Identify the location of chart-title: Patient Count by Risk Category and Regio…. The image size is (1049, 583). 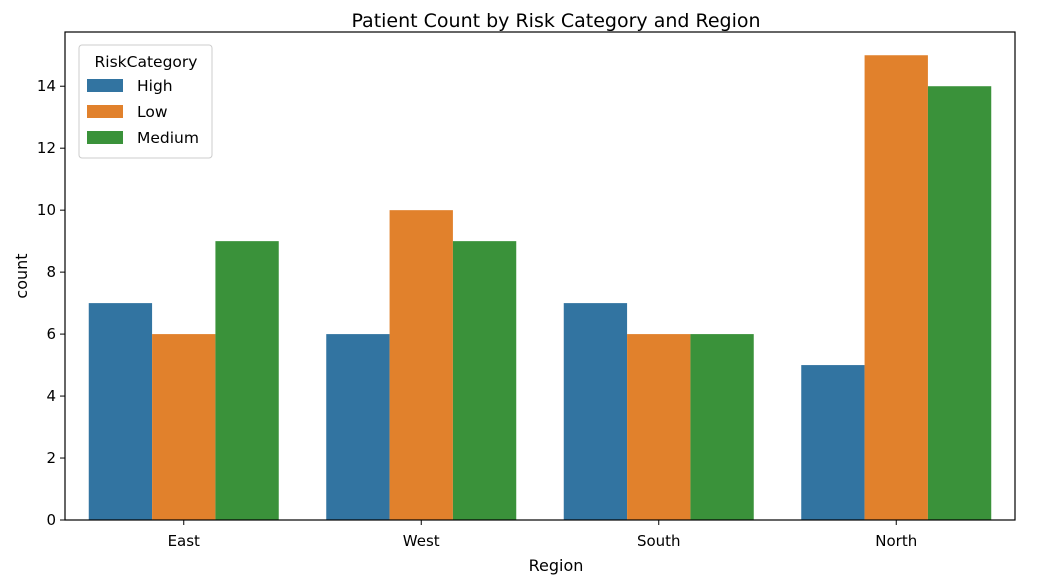
(555, 21).